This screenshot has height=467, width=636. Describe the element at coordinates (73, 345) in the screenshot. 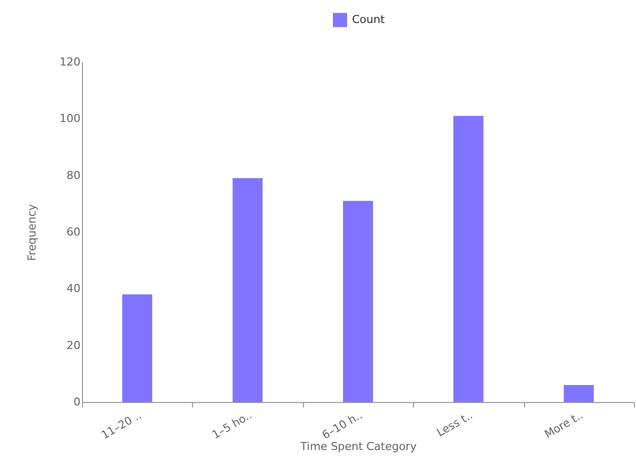

I see `y-tick-label: 20` at that location.